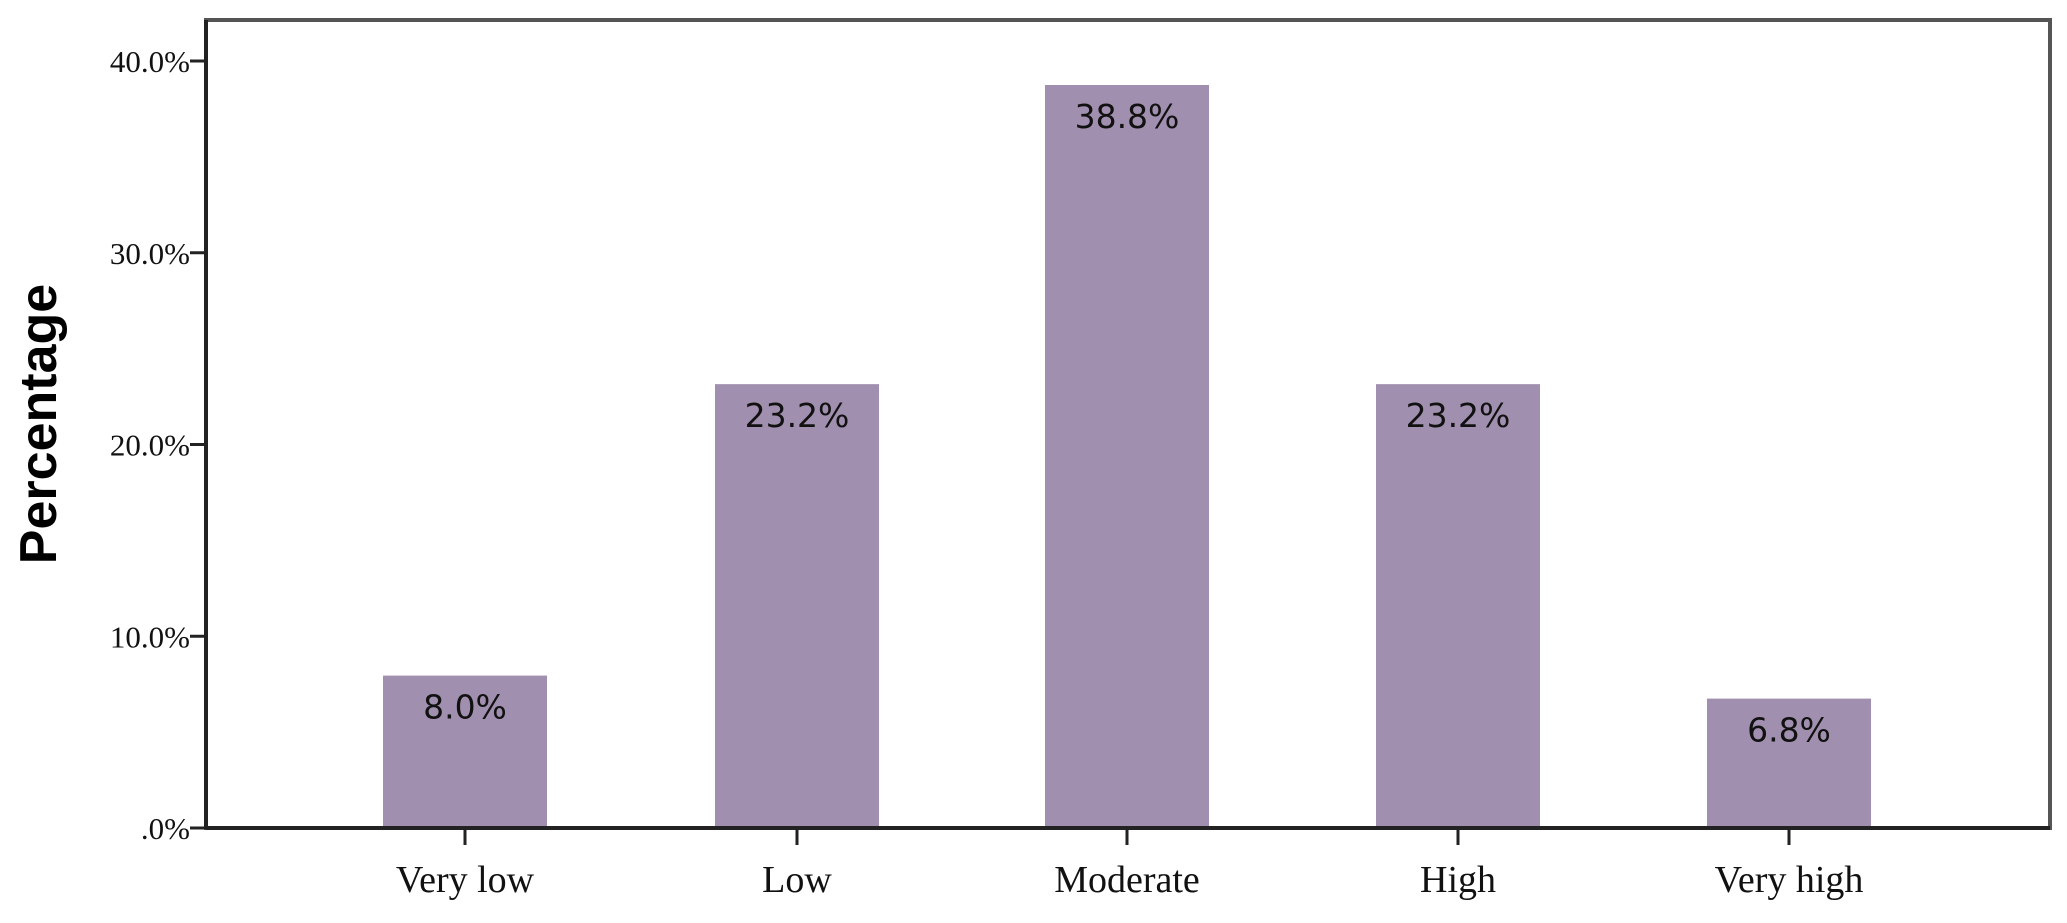  I want to click on x-tick-label: High, so click(1458, 880).